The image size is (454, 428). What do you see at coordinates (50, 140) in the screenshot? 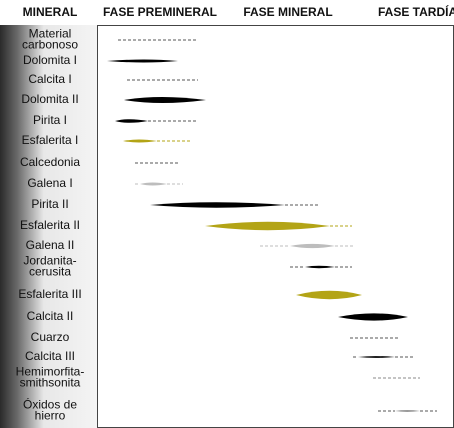
I see `mineral-label: Esfalerita I` at bounding box center [50, 140].